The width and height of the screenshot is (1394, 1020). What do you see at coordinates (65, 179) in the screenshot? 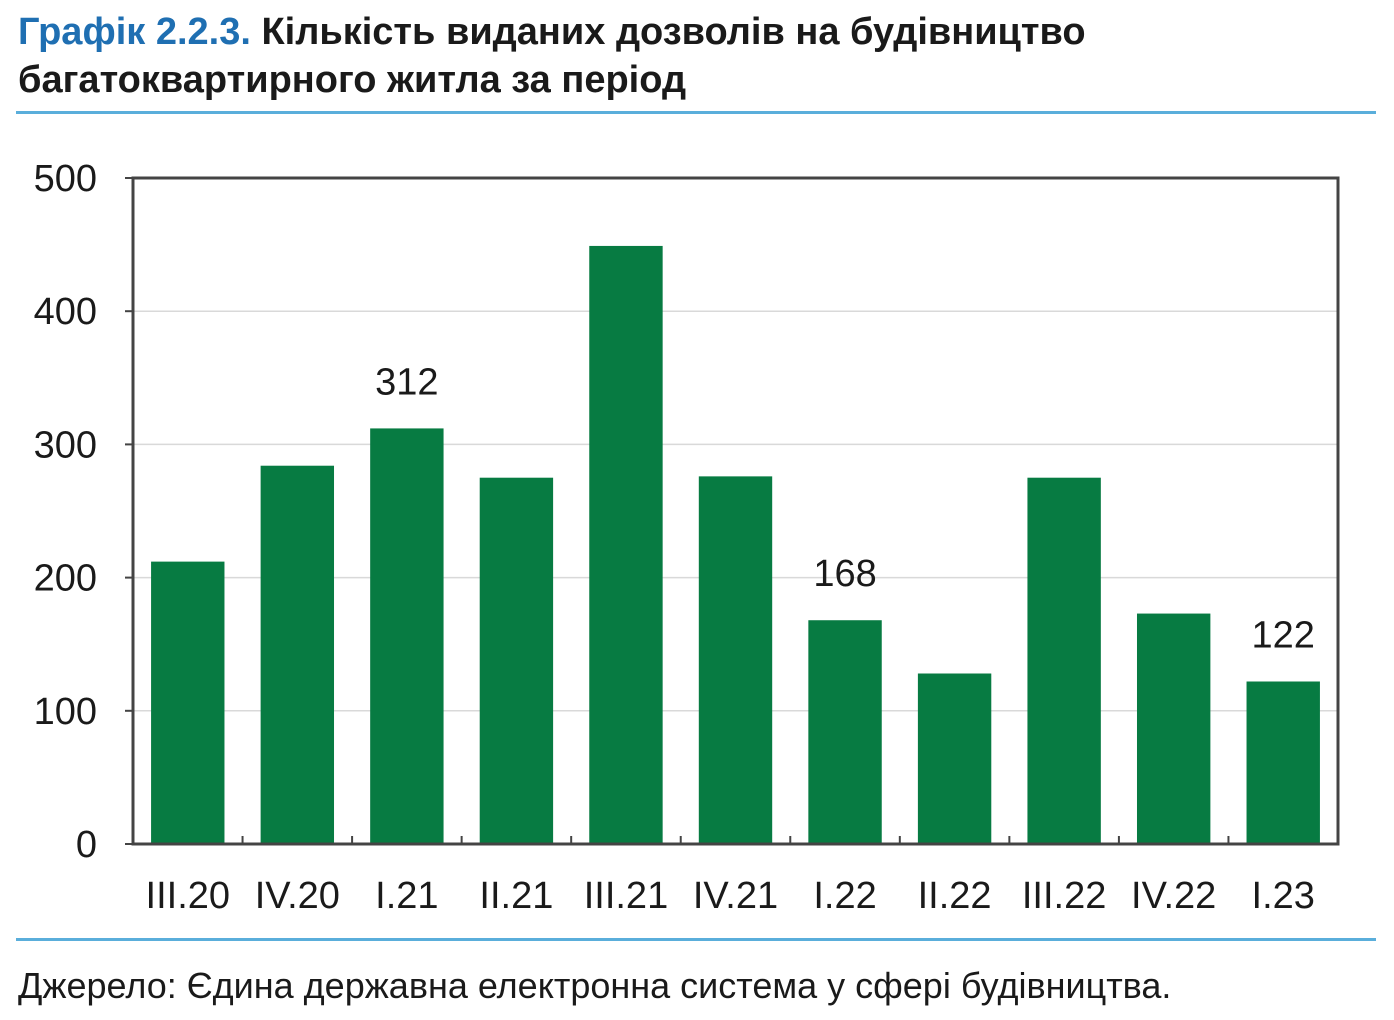
I see `y-tick-label: 500` at bounding box center [65, 179].